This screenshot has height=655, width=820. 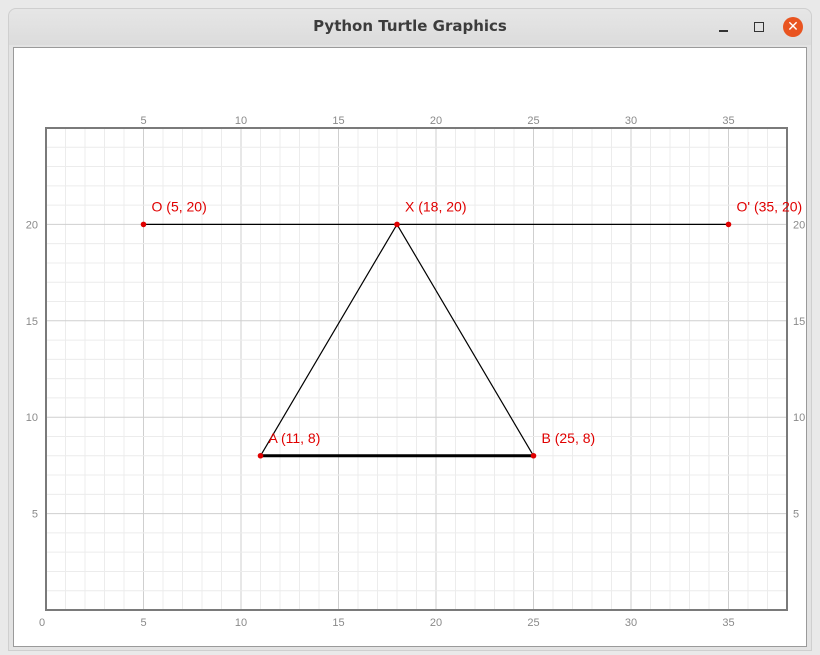 What do you see at coordinates (569, 438) in the screenshot?
I see `point-label: B (25, 8)` at bounding box center [569, 438].